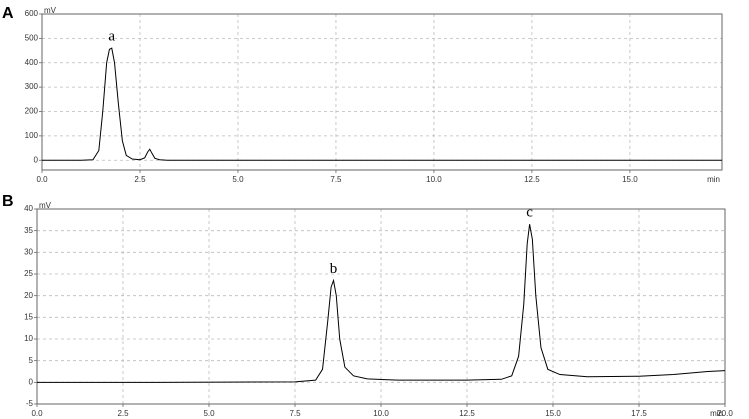  I want to click on y-tick-label: 10, so click(28, 338).